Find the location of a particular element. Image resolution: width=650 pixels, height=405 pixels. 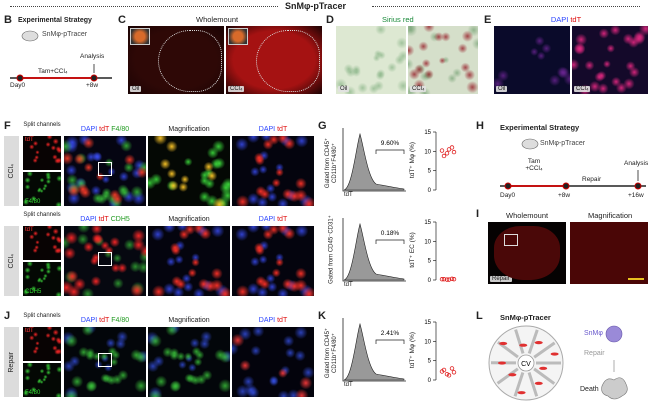

timepoint-label: Day0 is located at coordinates (18, 85).